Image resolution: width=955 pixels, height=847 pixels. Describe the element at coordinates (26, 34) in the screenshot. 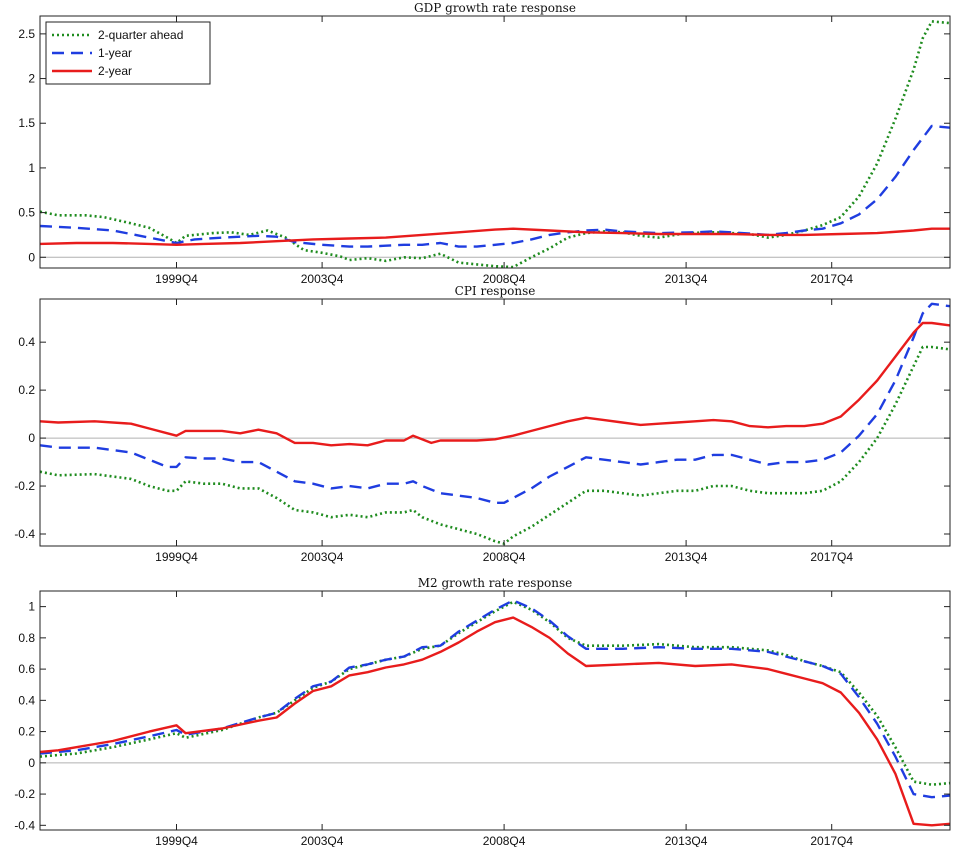

I see `y-tick-label: 2.5` at that location.